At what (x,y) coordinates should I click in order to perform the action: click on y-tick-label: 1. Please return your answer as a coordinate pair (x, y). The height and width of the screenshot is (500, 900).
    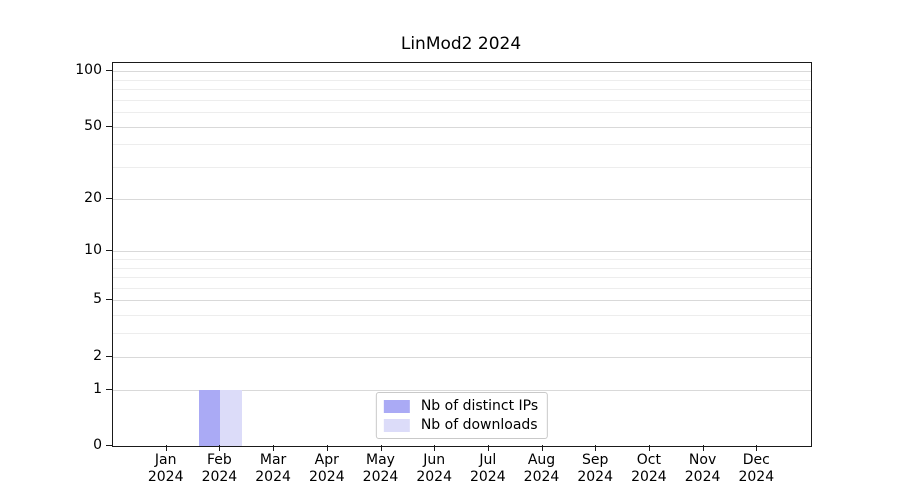
    Looking at the image, I should click on (97, 388).